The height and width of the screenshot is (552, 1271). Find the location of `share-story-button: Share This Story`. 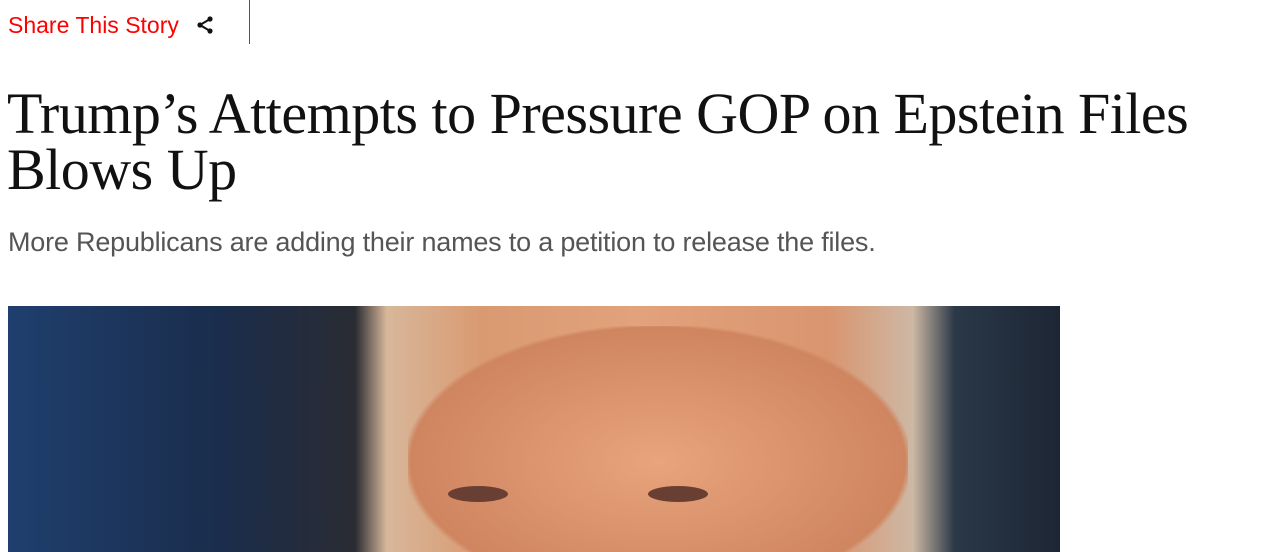

share-story-button: Share This Story is located at coordinates (111, 25).